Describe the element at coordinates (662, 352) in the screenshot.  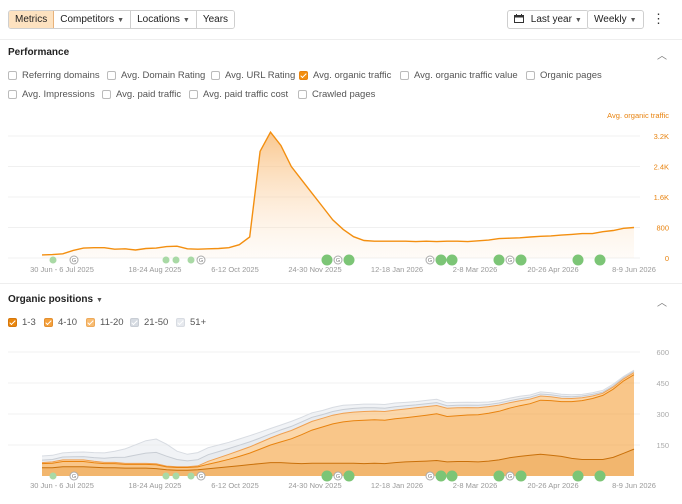
I see `y-tick-label: 600` at that location.